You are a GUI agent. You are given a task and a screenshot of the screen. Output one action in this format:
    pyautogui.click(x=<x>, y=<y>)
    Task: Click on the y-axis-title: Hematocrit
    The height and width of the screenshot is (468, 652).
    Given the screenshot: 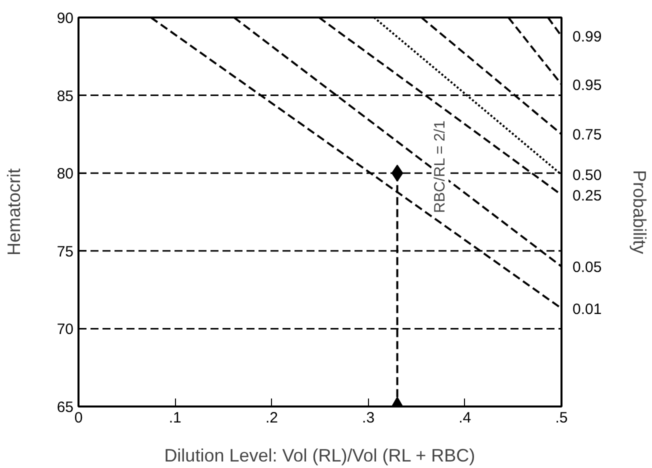 What is the action you would take?
    pyautogui.click(x=14, y=212)
    